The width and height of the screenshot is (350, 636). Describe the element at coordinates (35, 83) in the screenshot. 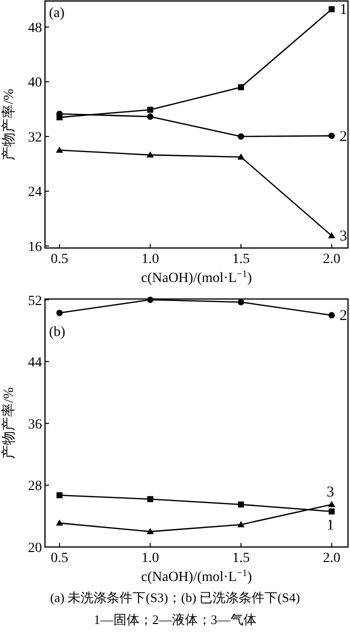

I see `y-tick-label: 40` at that location.